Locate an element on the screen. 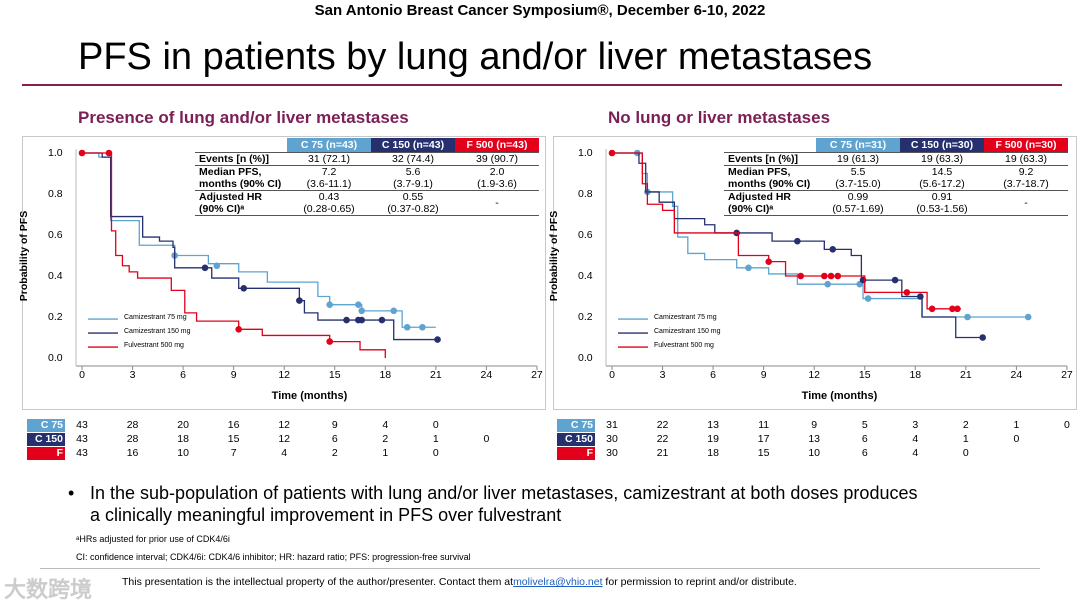 The image size is (1080, 609). risk-row-label: F is located at coordinates (576, 453).